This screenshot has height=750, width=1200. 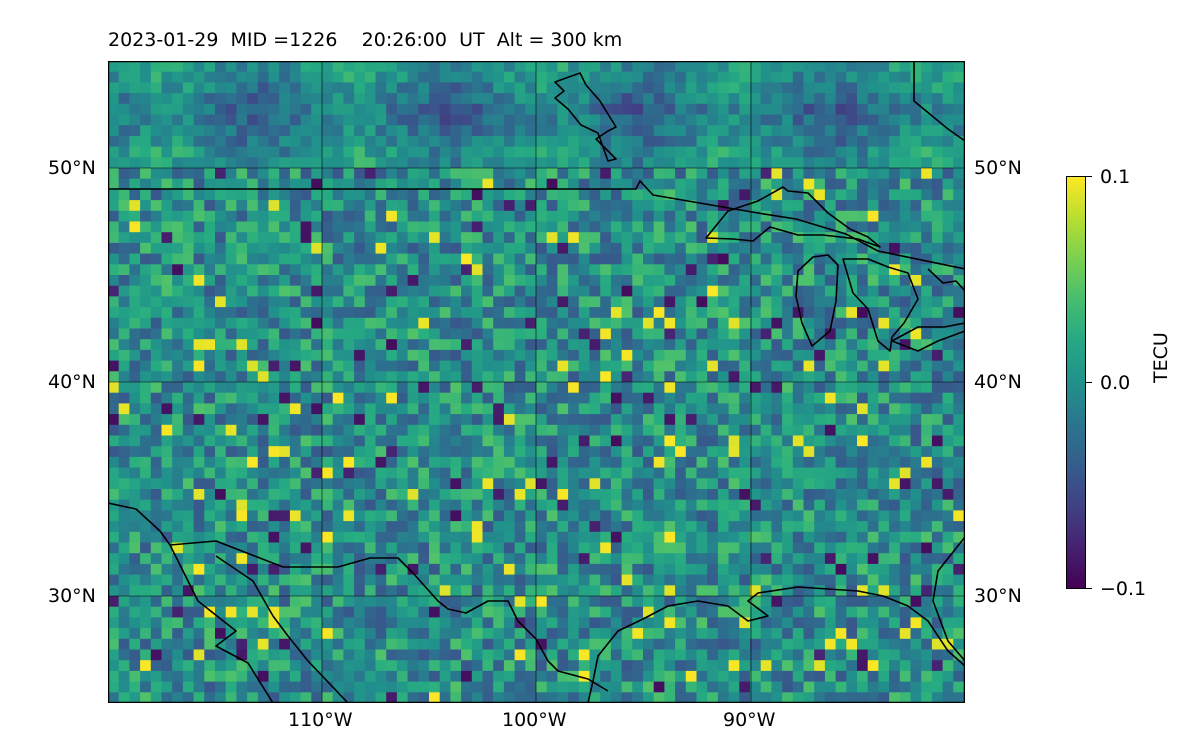 What do you see at coordinates (358, 597) in the screenshot?
I see `us-mexico-border` at bounding box center [358, 597].